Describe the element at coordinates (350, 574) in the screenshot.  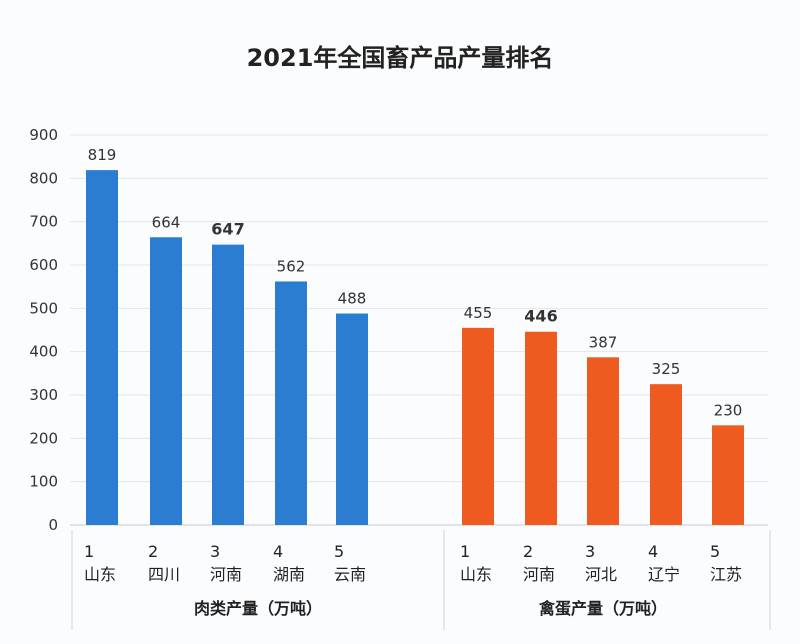
I see `category-label: 云南` at that location.